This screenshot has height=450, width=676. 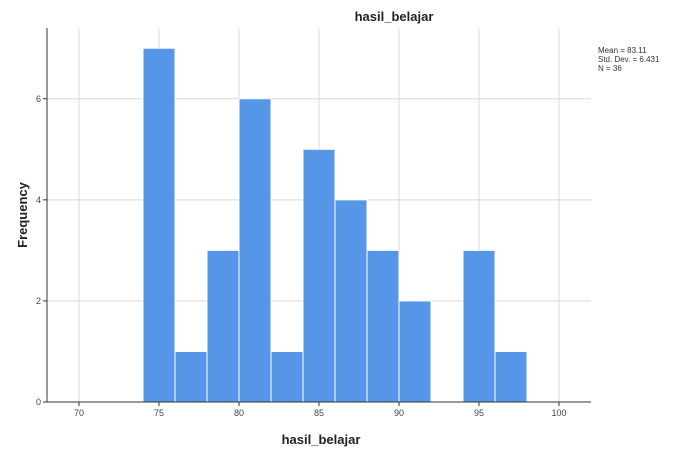 What do you see at coordinates (159, 413) in the screenshot?
I see `x-tick-label: 75` at bounding box center [159, 413].